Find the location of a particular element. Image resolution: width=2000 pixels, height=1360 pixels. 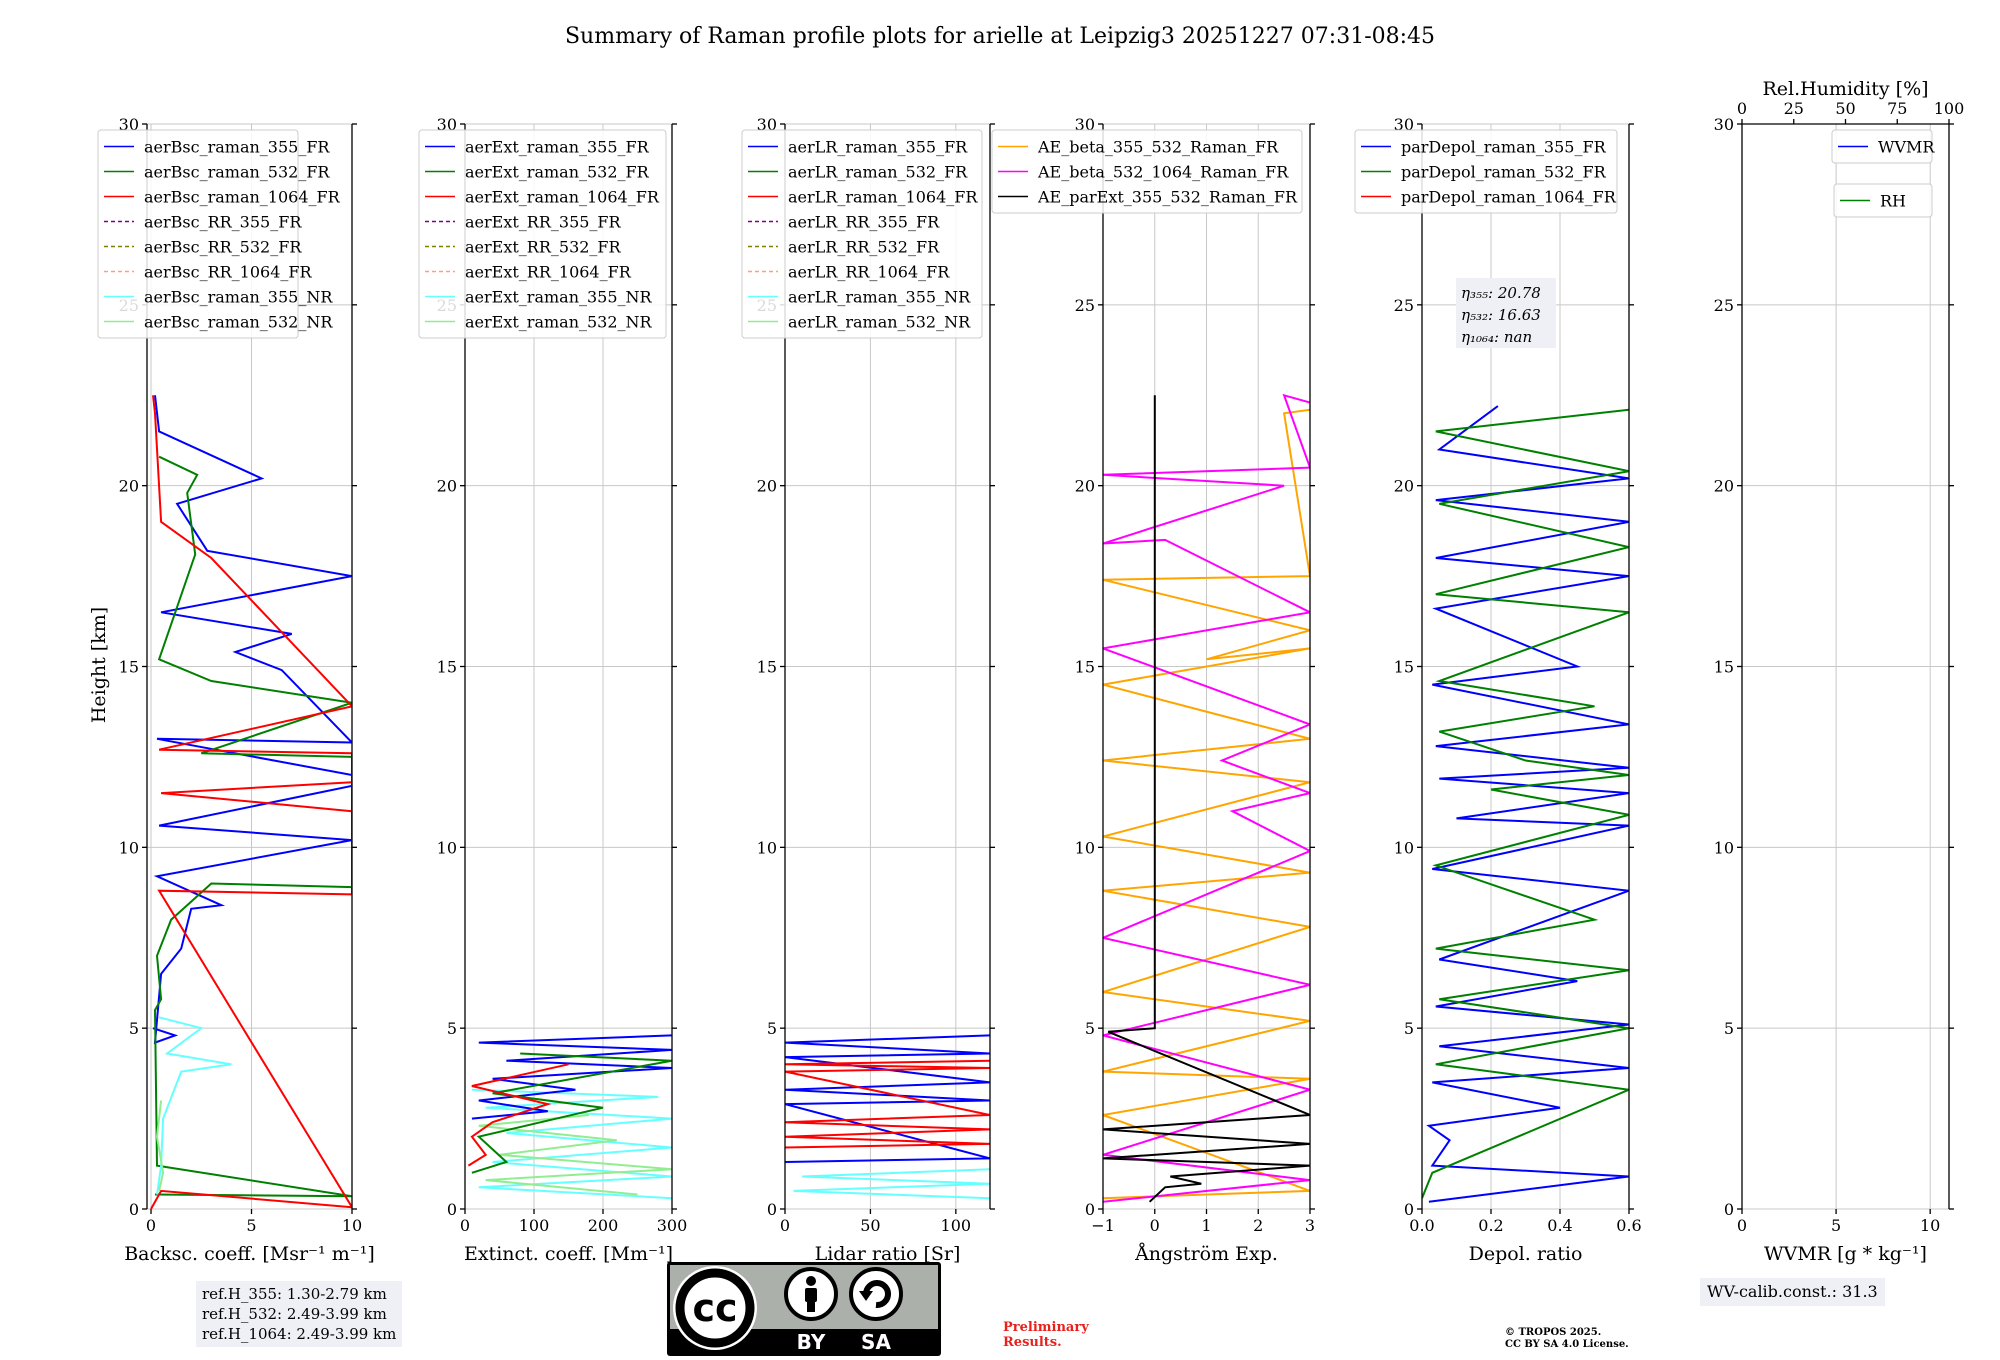

preliminary-line-2: Results. is located at coordinates (1032, 1342).